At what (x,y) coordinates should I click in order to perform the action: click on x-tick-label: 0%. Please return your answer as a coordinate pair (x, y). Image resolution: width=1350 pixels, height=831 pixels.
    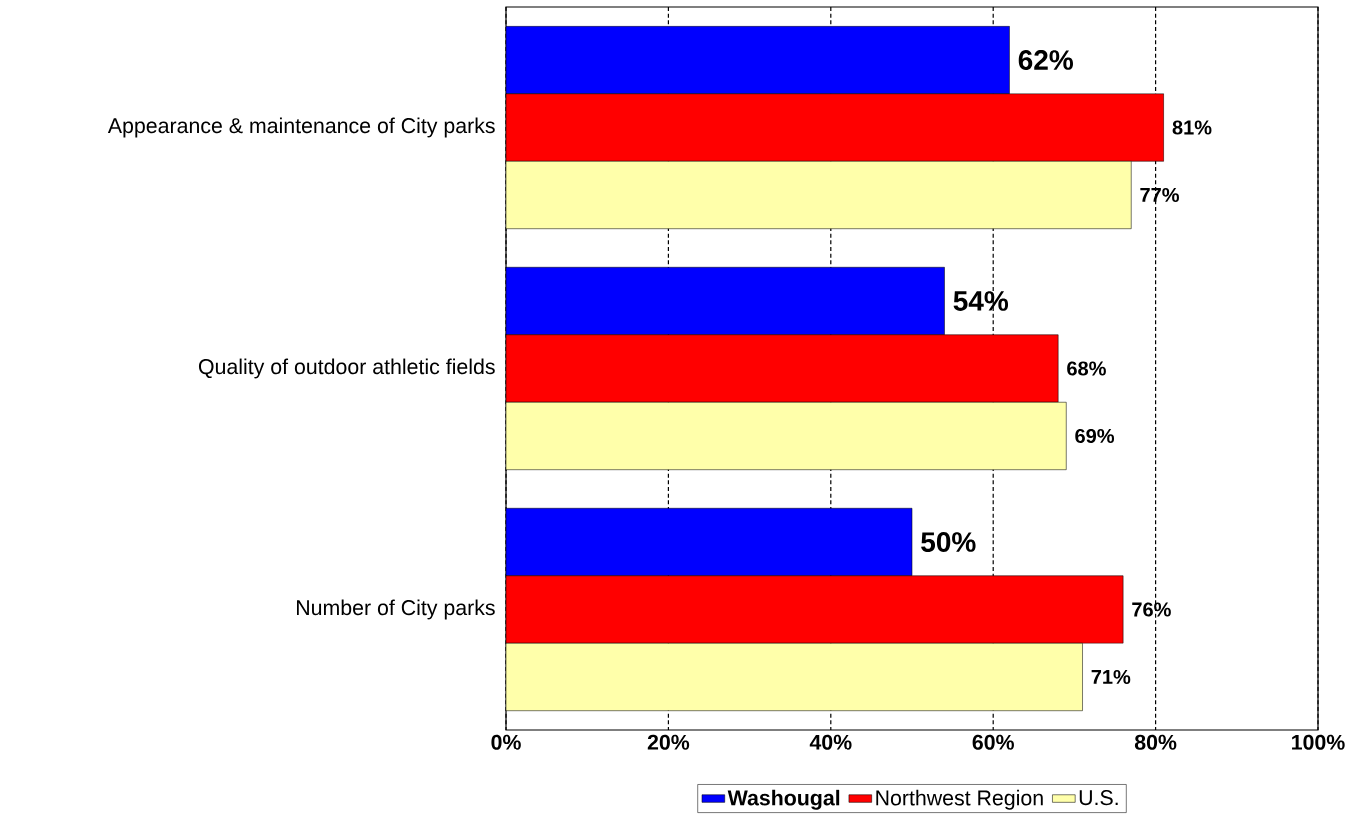
    Looking at the image, I should click on (506, 742).